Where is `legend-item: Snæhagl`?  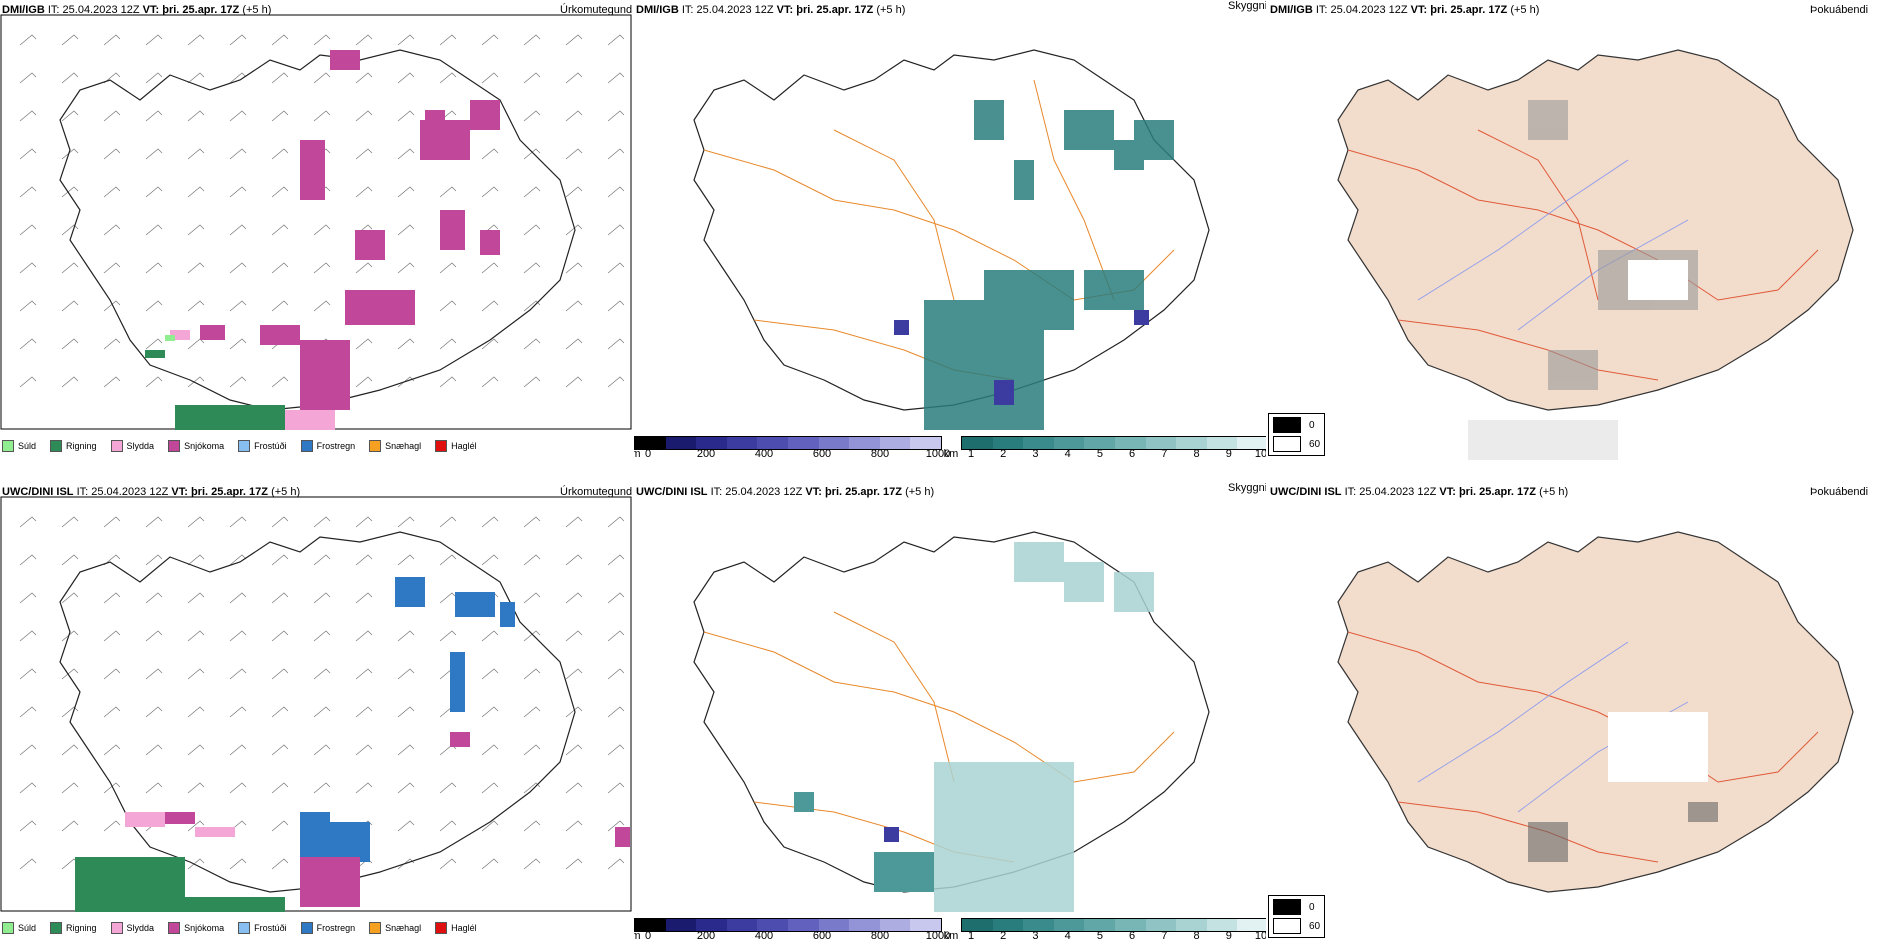 legend-item: Snæhagl is located at coordinates (395, 928).